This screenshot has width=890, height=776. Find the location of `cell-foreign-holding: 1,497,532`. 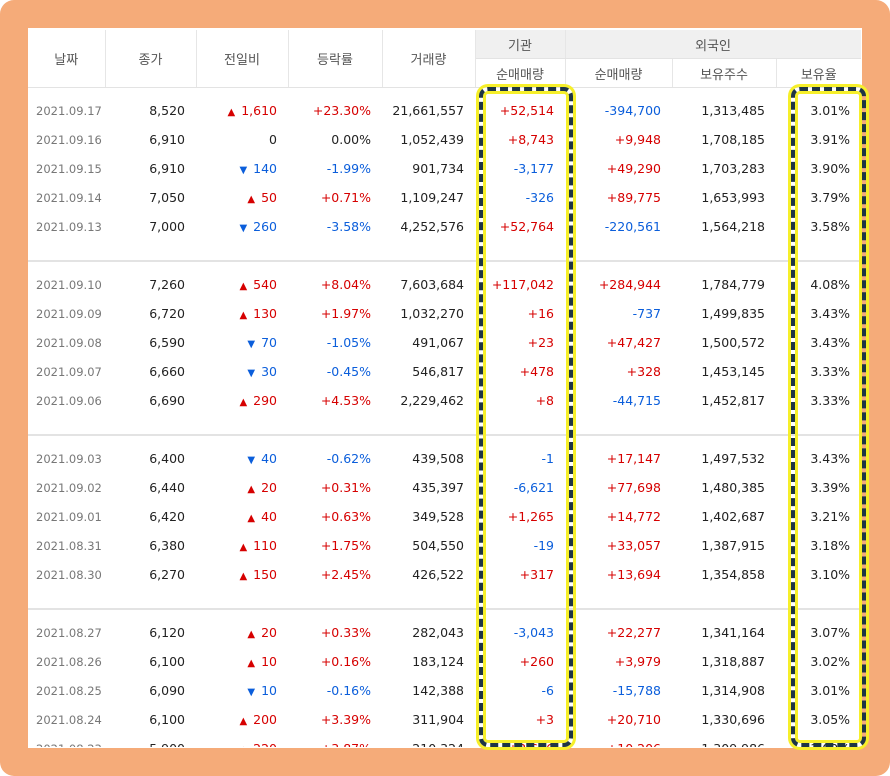

cell-foreign-holding: 1,497,532 is located at coordinates (733, 458).